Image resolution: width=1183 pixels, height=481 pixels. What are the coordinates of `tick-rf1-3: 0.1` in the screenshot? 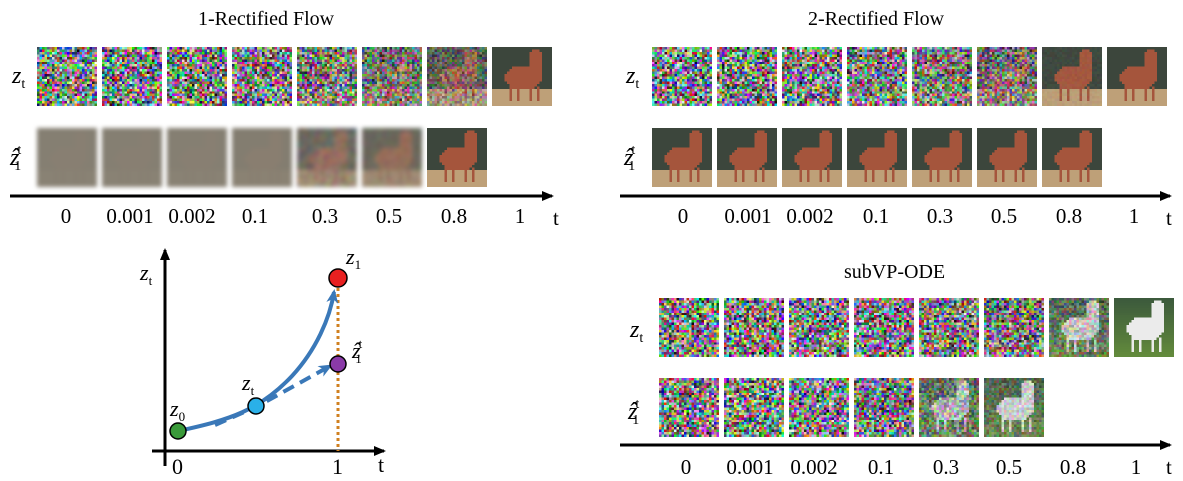 It's located at (255, 216).